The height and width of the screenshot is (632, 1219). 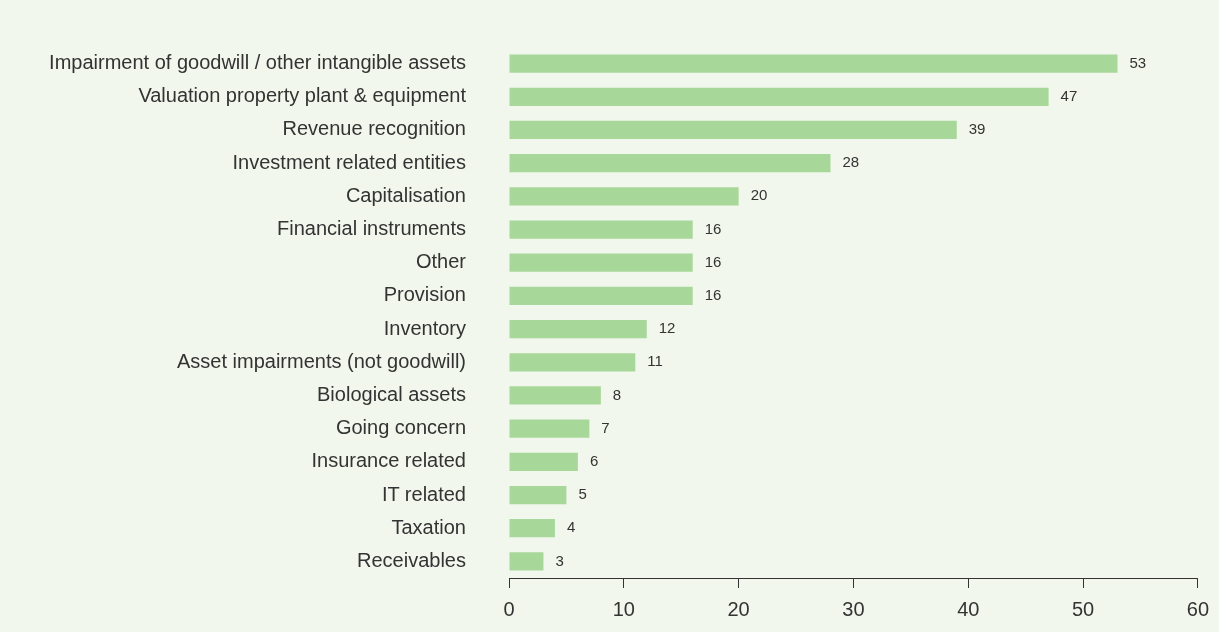 I want to click on x-tick-label: 10, so click(x=623, y=608).